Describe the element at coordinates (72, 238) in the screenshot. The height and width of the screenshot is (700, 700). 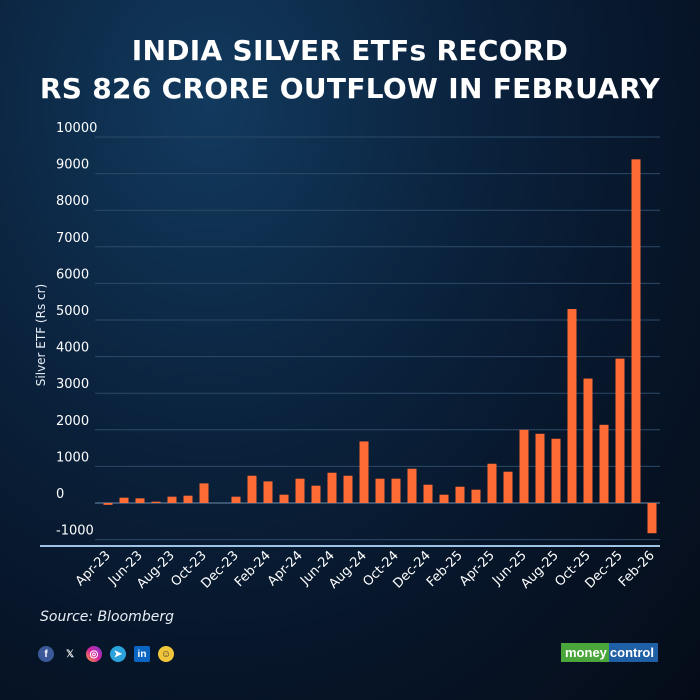
I see `y-tick-label: 7000` at that location.